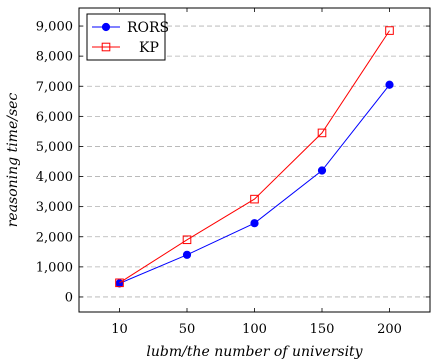  I want to click on y-tick-label: 1,000, so click(54, 267).